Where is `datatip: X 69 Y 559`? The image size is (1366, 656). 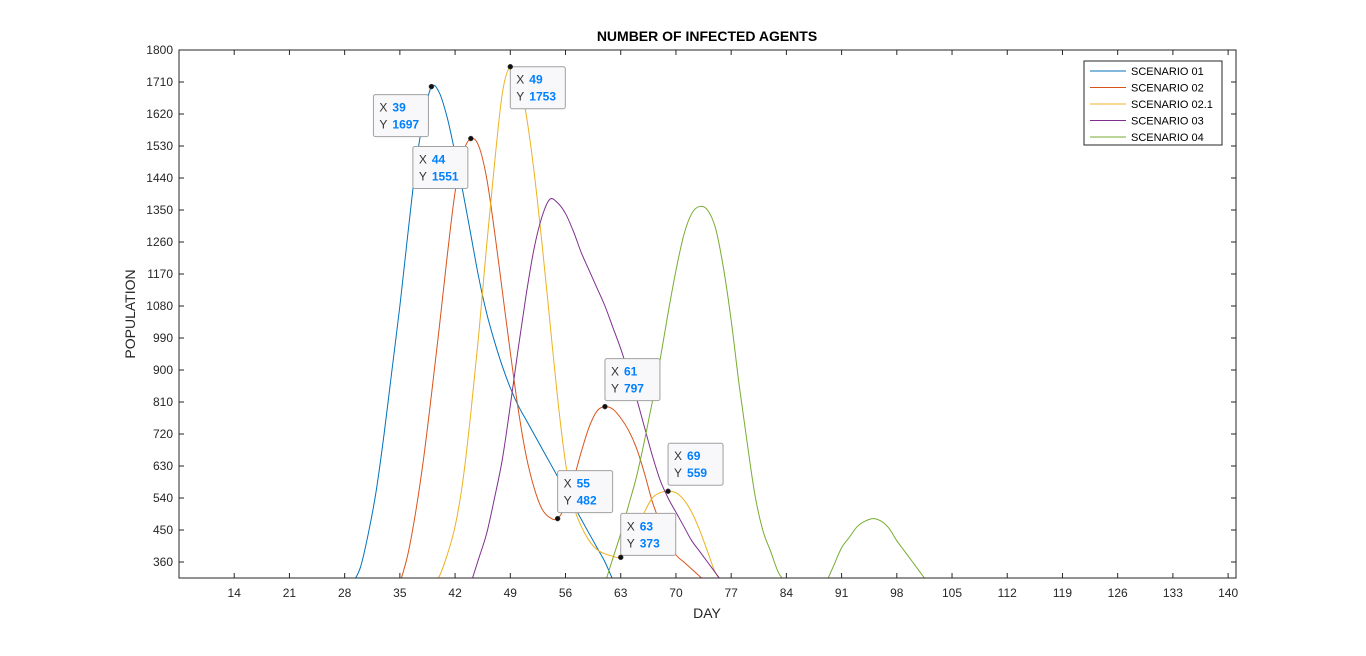
datatip: X 69 Y 559 is located at coordinates (694, 468).